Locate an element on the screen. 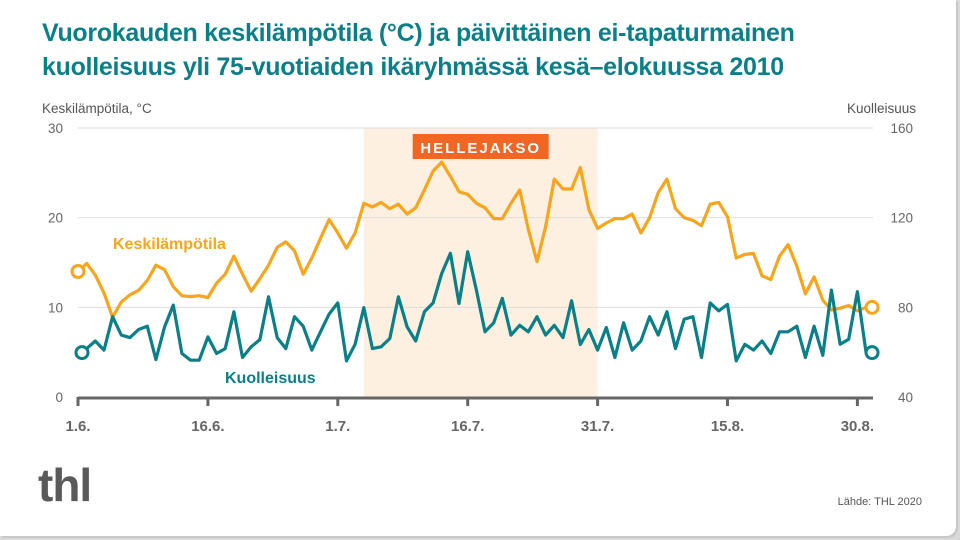  y-tick-right: 120 is located at coordinates (901, 218).